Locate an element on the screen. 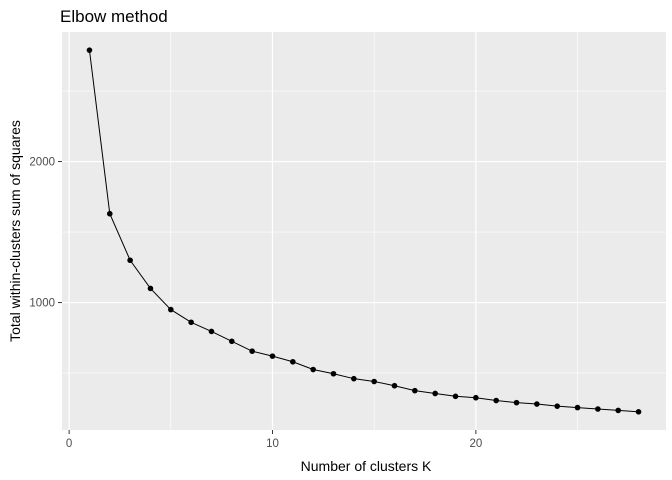  x-tick-label: 20 is located at coordinates (475, 444).